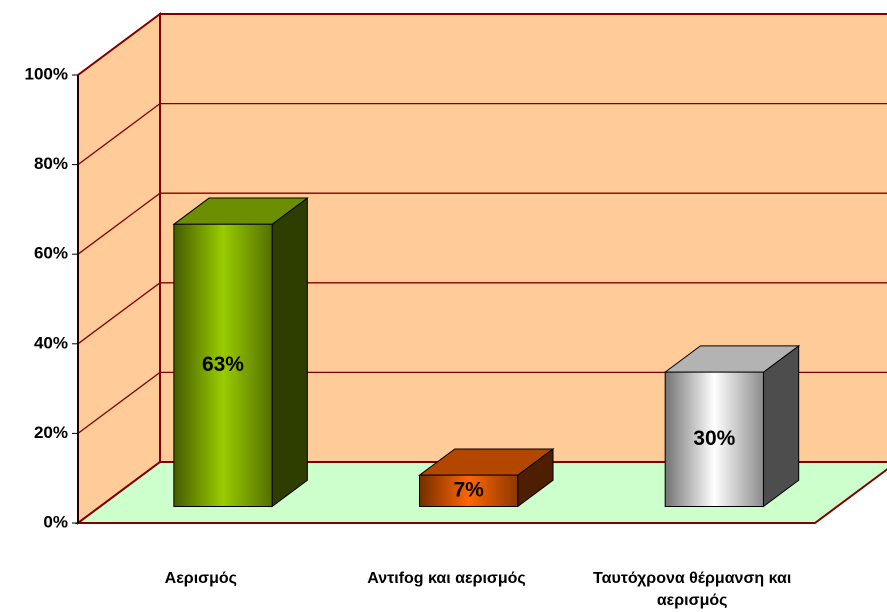  I want to click on x-tick-label: Αερισμός, so click(200, 578).